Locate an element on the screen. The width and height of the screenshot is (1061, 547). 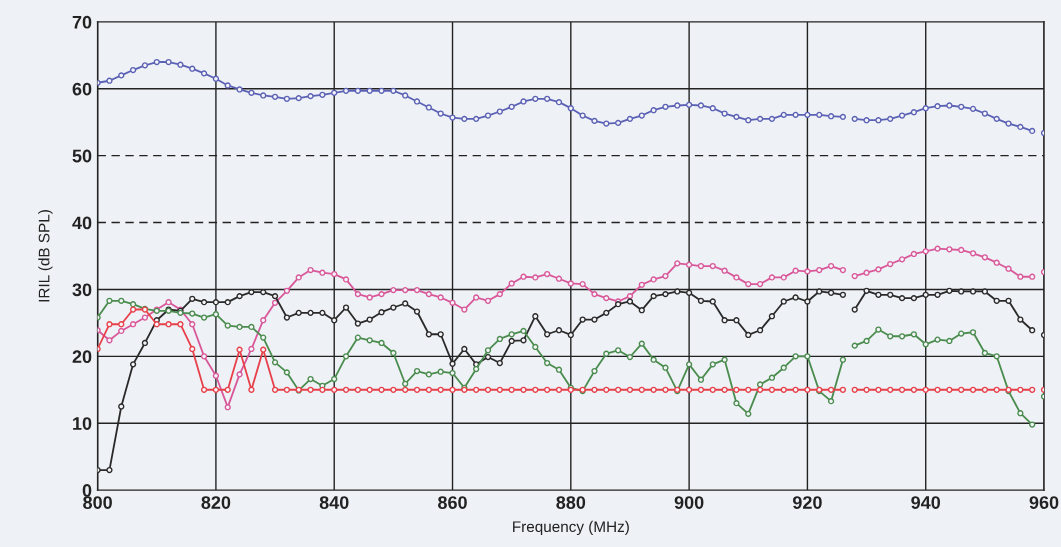
x-tick-label: 940 is located at coordinates (926, 502).